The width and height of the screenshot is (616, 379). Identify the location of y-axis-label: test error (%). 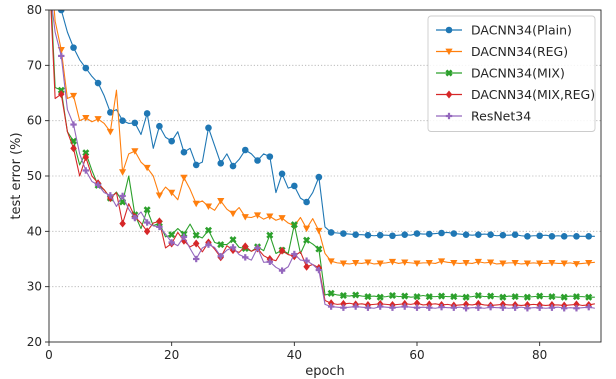
(16, 175).